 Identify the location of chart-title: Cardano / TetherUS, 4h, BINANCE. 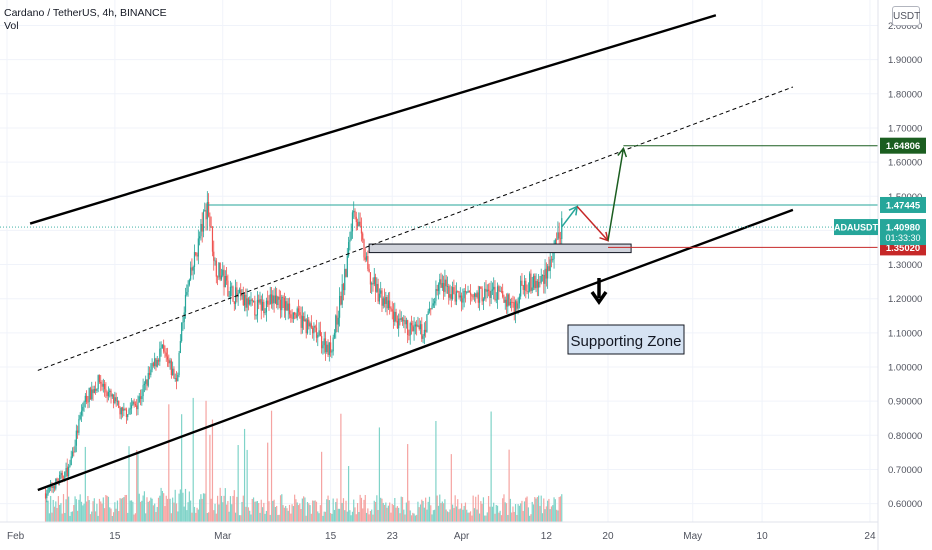
(85, 13).